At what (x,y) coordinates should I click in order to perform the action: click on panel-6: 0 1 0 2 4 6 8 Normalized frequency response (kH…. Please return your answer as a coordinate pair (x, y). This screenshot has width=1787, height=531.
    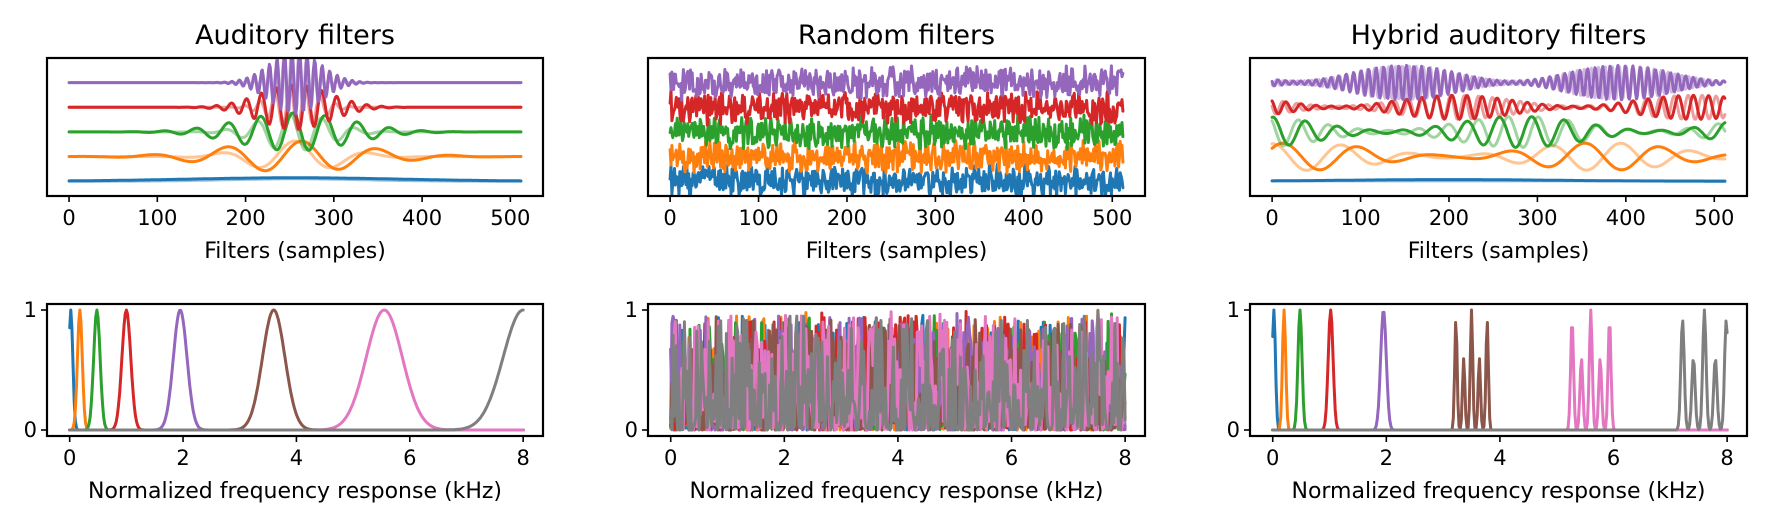
    Looking at the image, I should click on (1488, 401).